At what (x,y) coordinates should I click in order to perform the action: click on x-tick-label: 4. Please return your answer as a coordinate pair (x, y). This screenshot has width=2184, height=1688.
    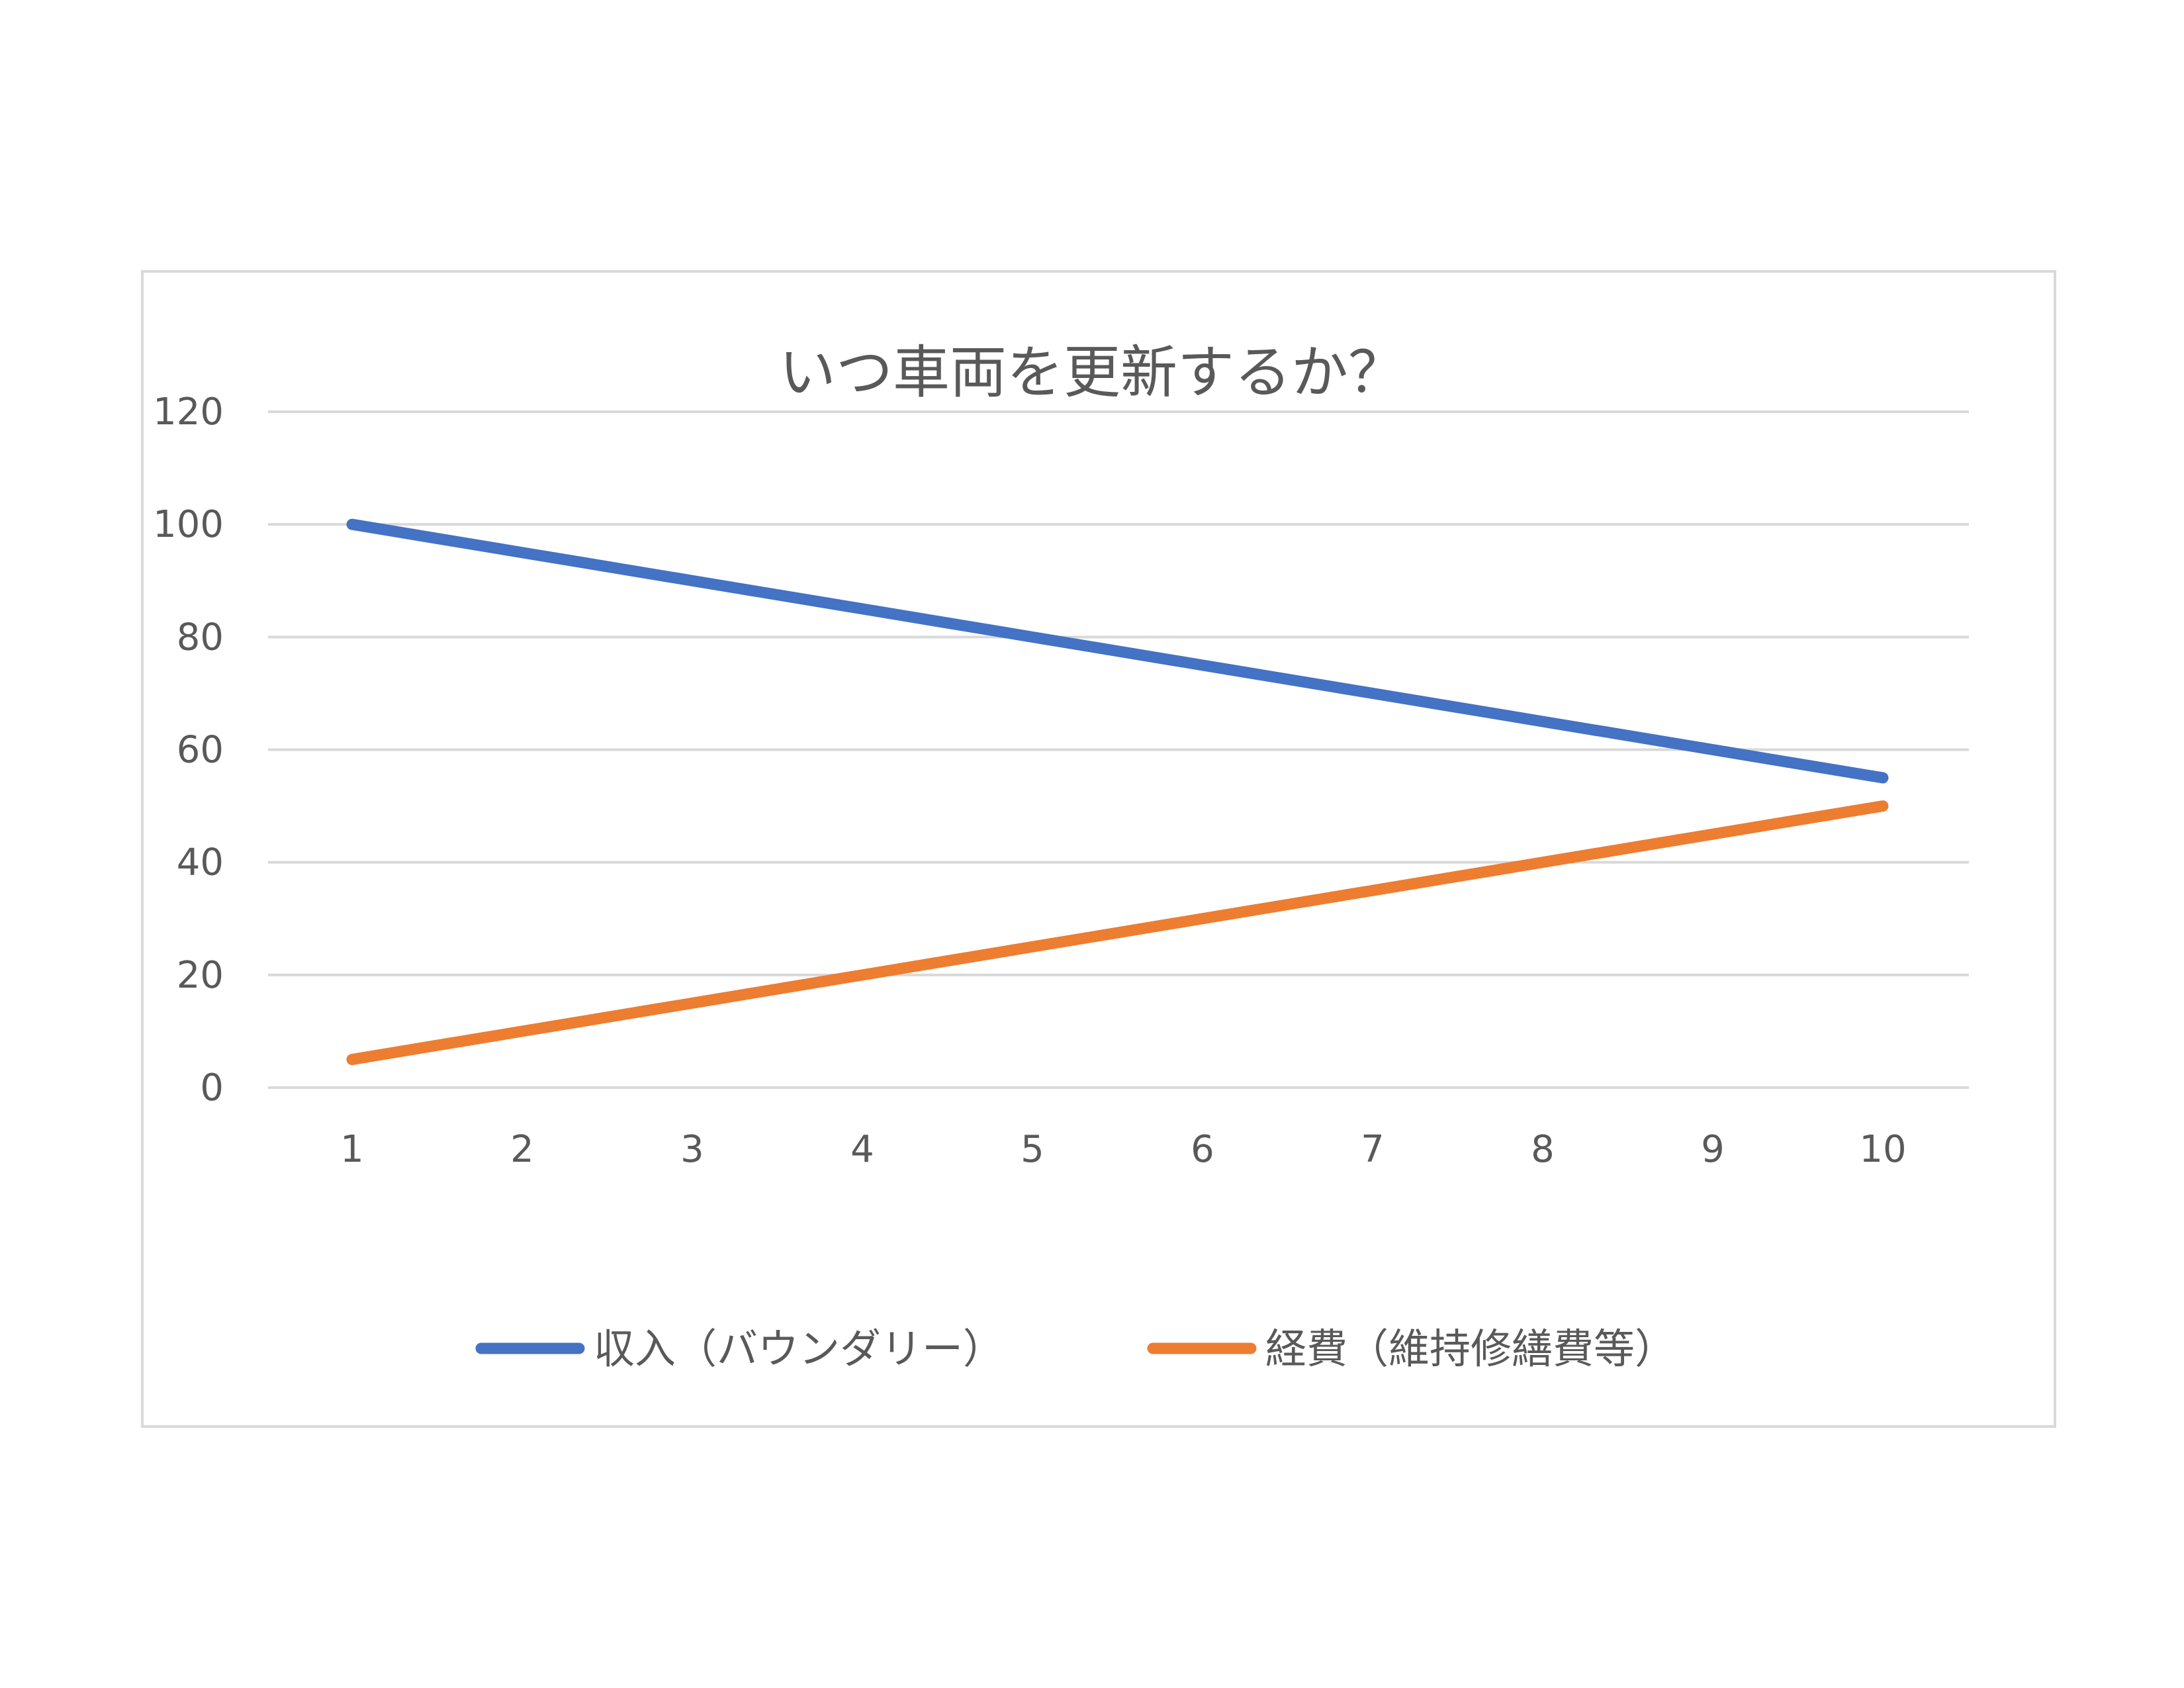
    Looking at the image, I should click on (862, 1149).